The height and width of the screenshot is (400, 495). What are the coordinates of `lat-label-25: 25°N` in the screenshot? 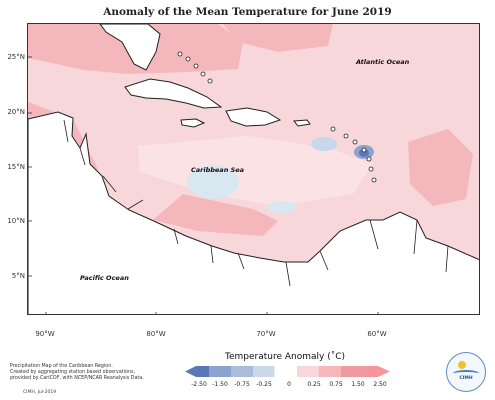 It's located at (16, 57).